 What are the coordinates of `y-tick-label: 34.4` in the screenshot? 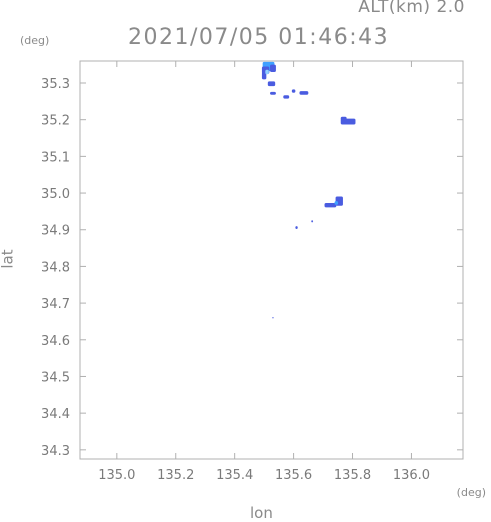 It's located at (55, 414).